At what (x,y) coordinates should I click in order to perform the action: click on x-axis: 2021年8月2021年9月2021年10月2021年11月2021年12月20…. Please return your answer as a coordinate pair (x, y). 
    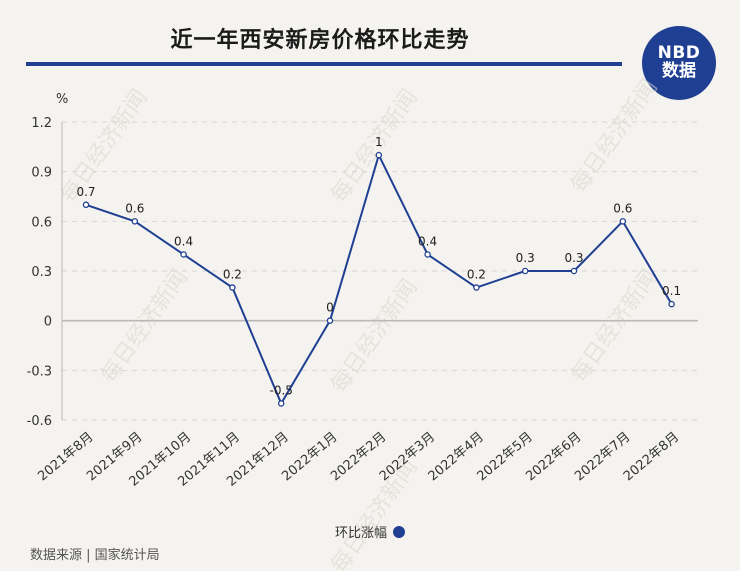
    Looking at the image, I should click on (358, 460).